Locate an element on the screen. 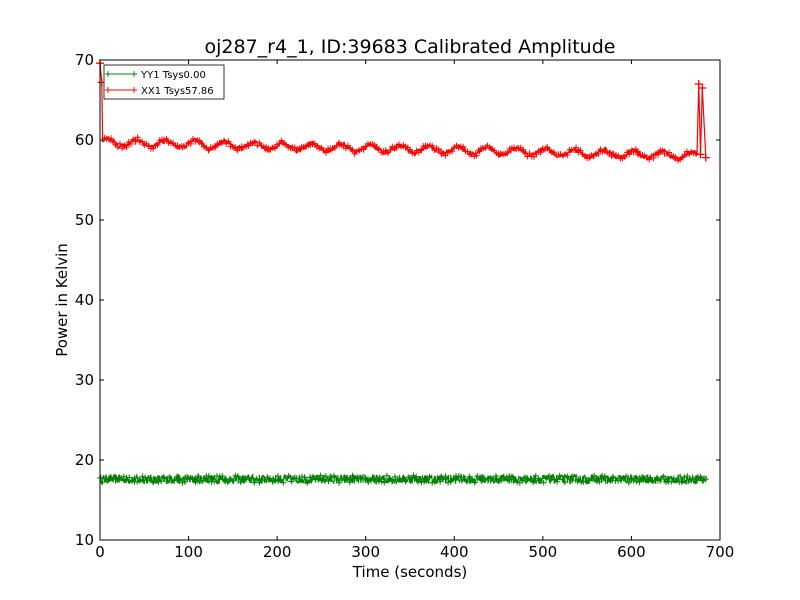  x-axis-label: Time (seconds) is located at coordinates (410, 572).